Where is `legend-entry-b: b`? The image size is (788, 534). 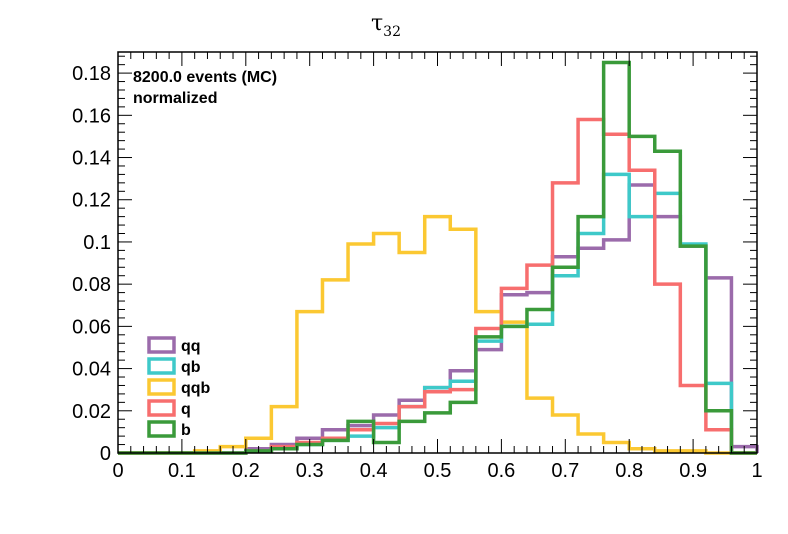 legend-entry-b: b is located at coordinates (169, 429).